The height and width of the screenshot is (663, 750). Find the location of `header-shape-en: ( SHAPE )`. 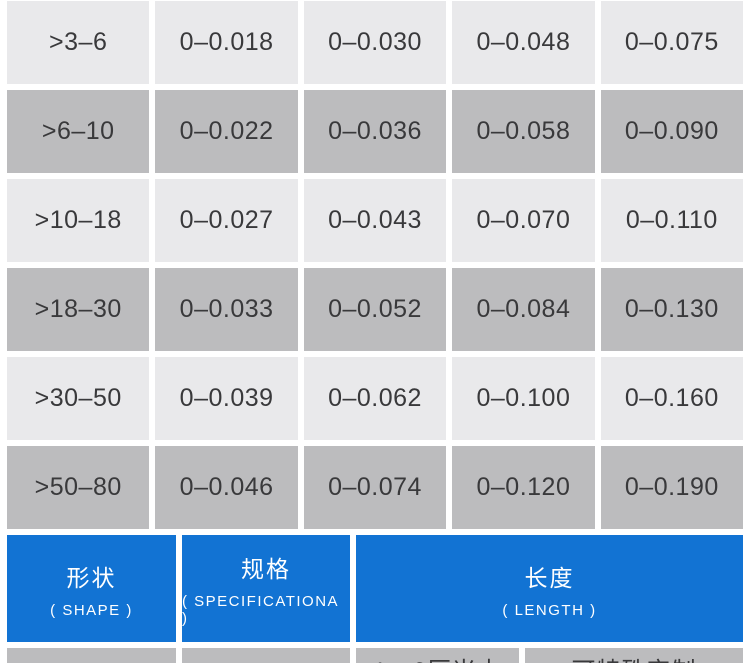

header-shape-en: ( SHAPE ) is located at coordinates (91, 610).